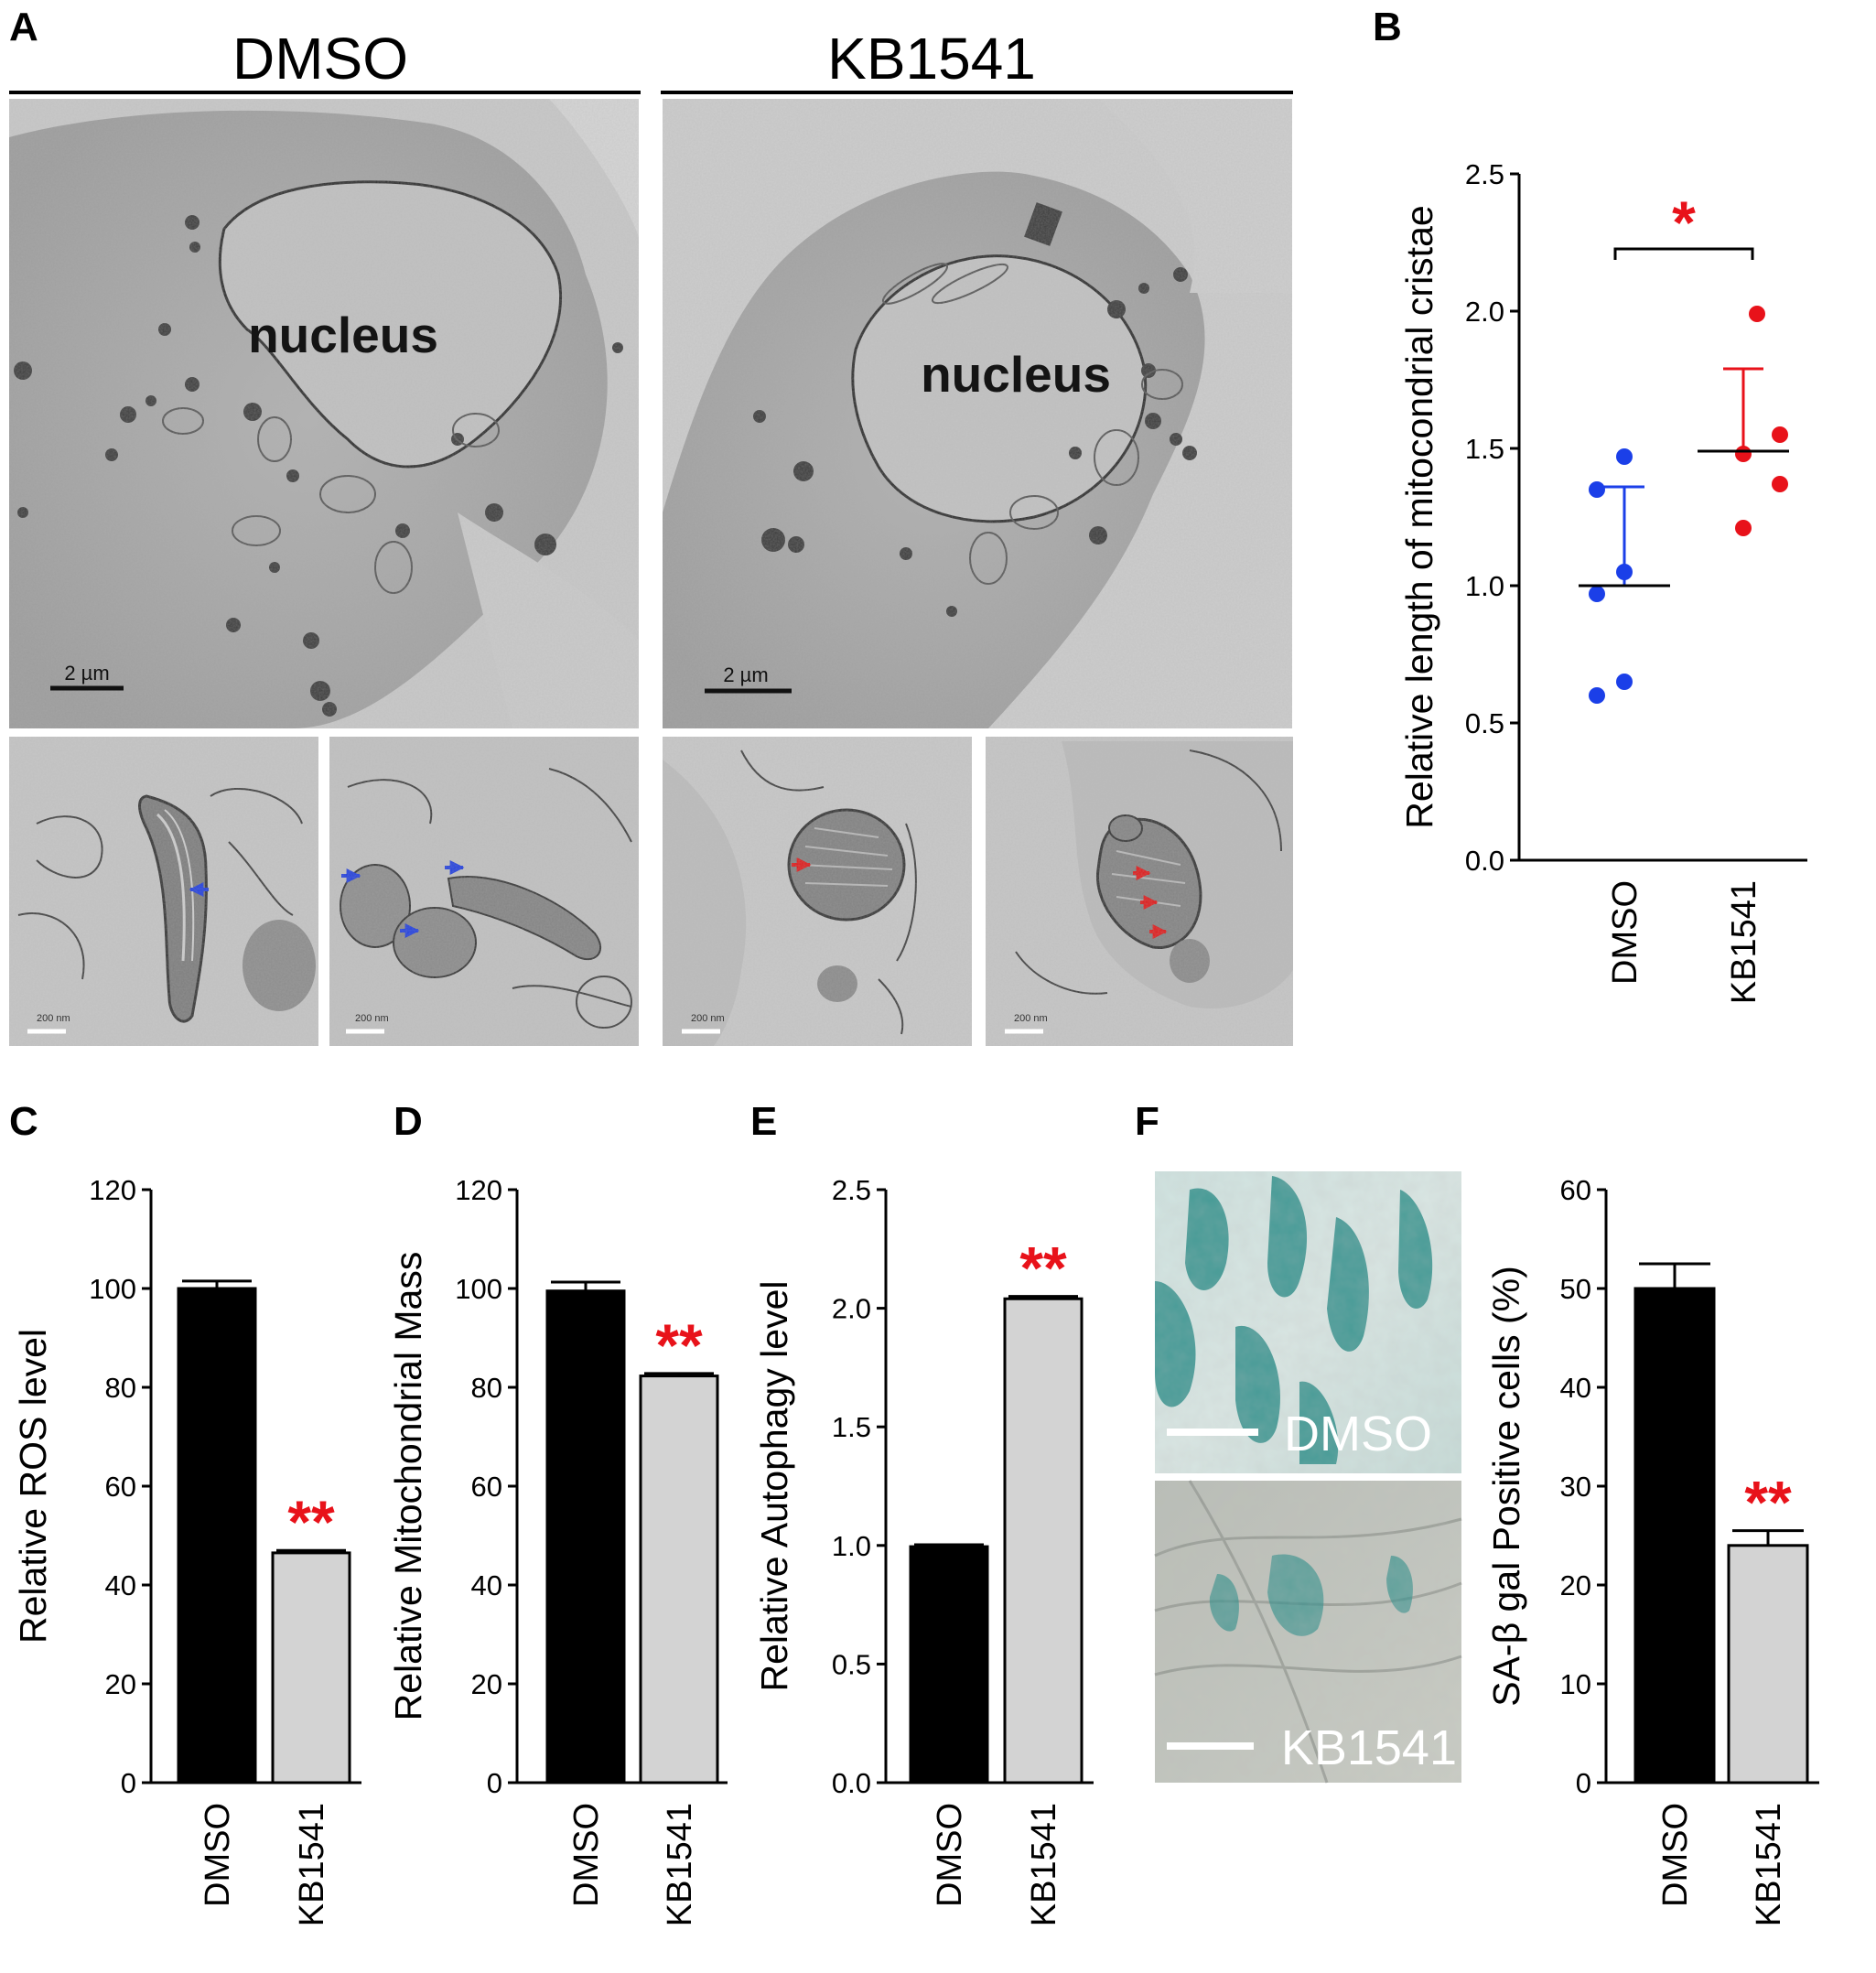 This screenshot has height=1973, width=1876. What do you see at coordinates (87, 673) in the screenshot?
I see `scale-label-dmso: 2 µm` at bounding box center [87, 673].